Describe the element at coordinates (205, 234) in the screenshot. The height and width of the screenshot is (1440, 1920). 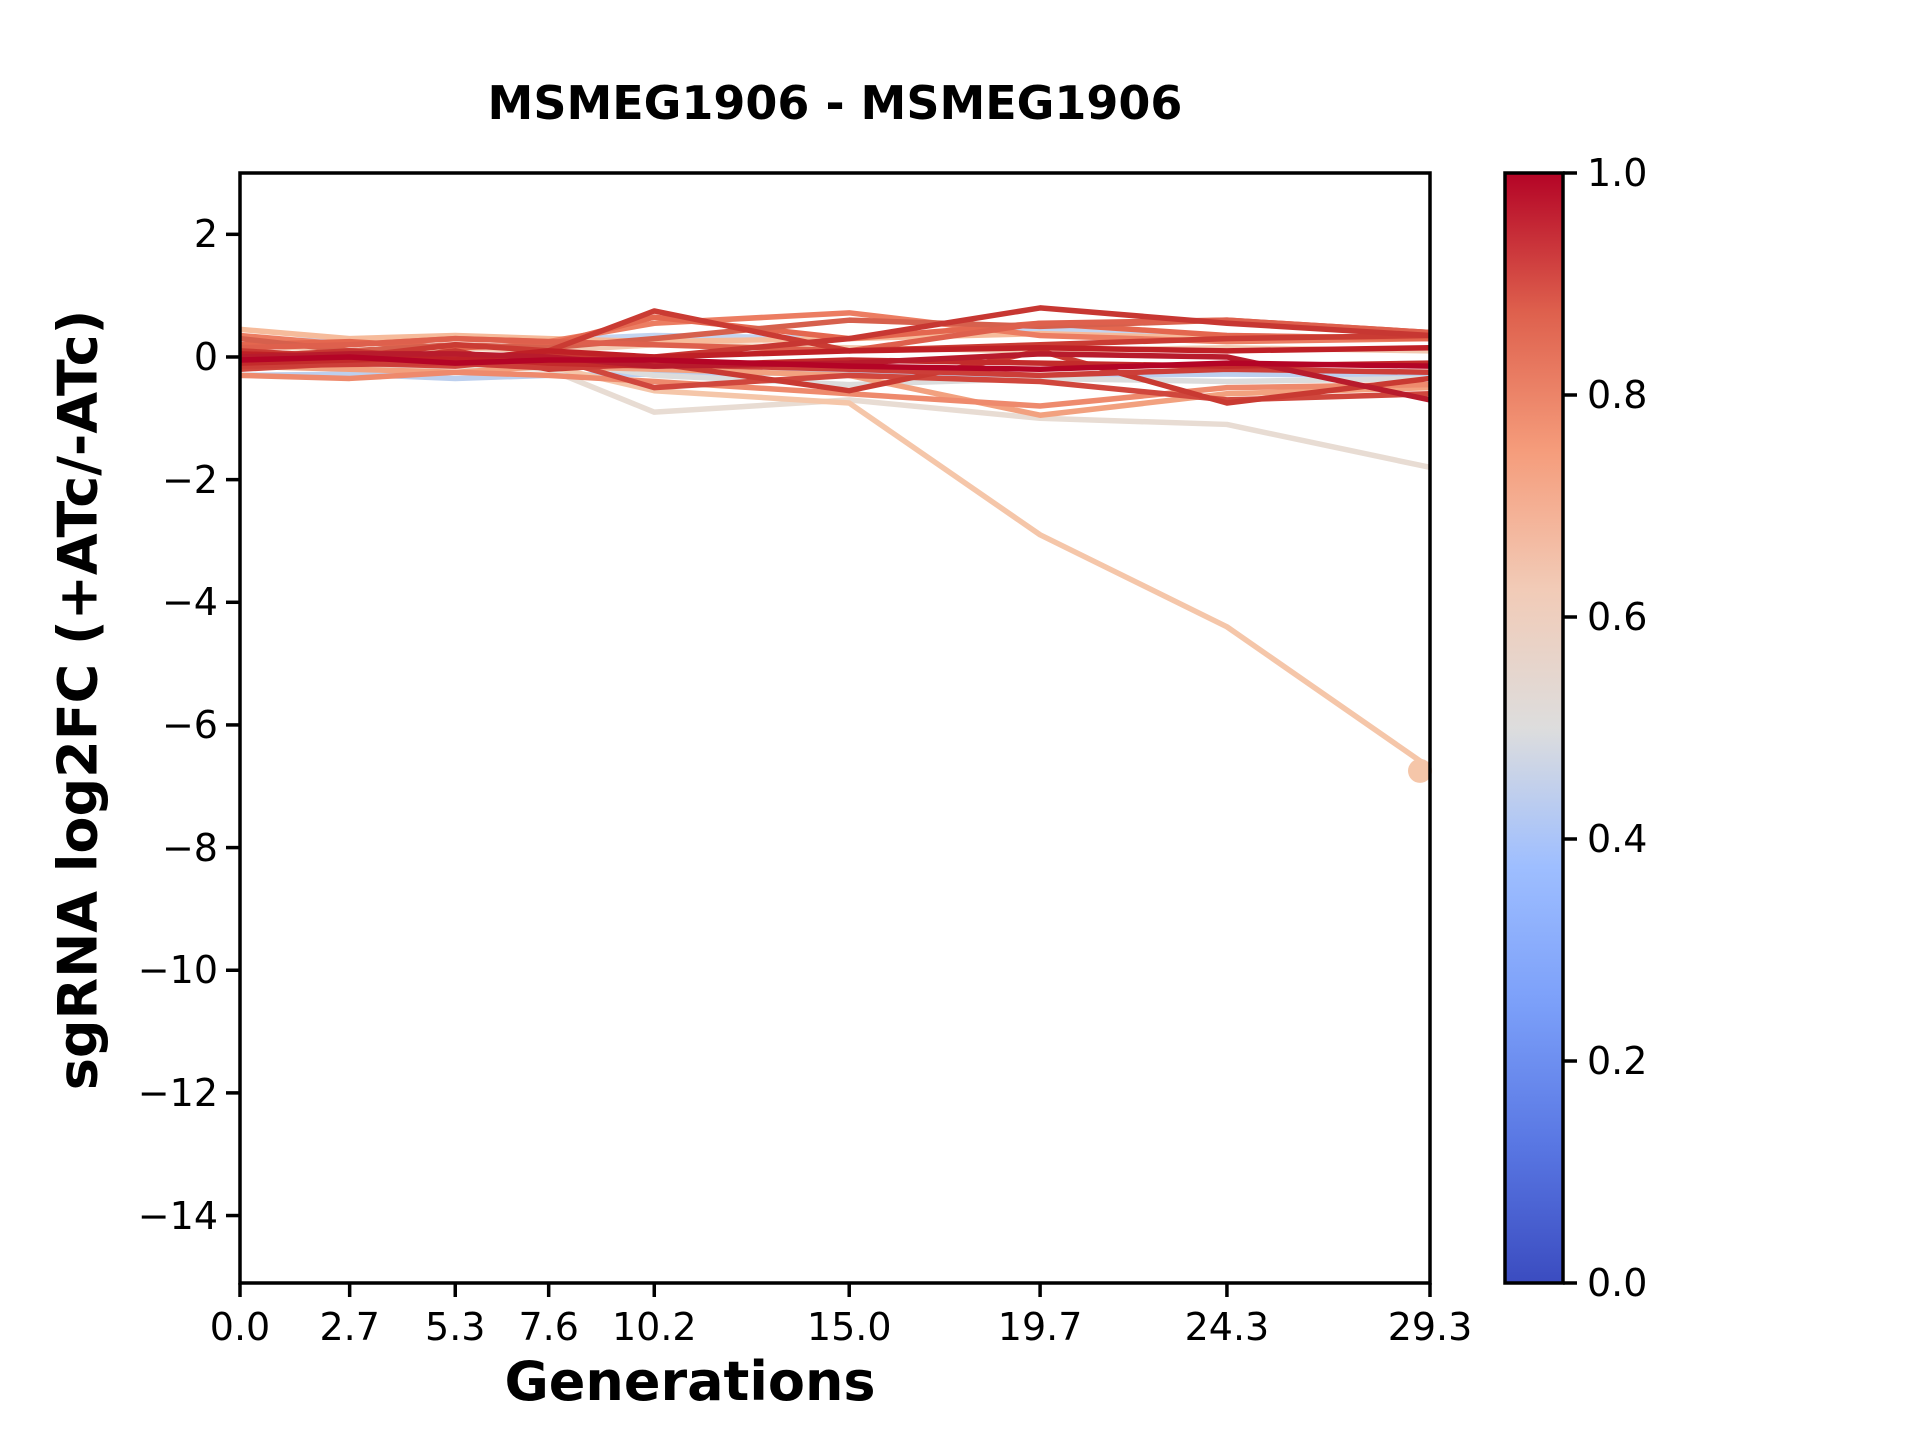
I see `y-tick-label: 2` at that location.